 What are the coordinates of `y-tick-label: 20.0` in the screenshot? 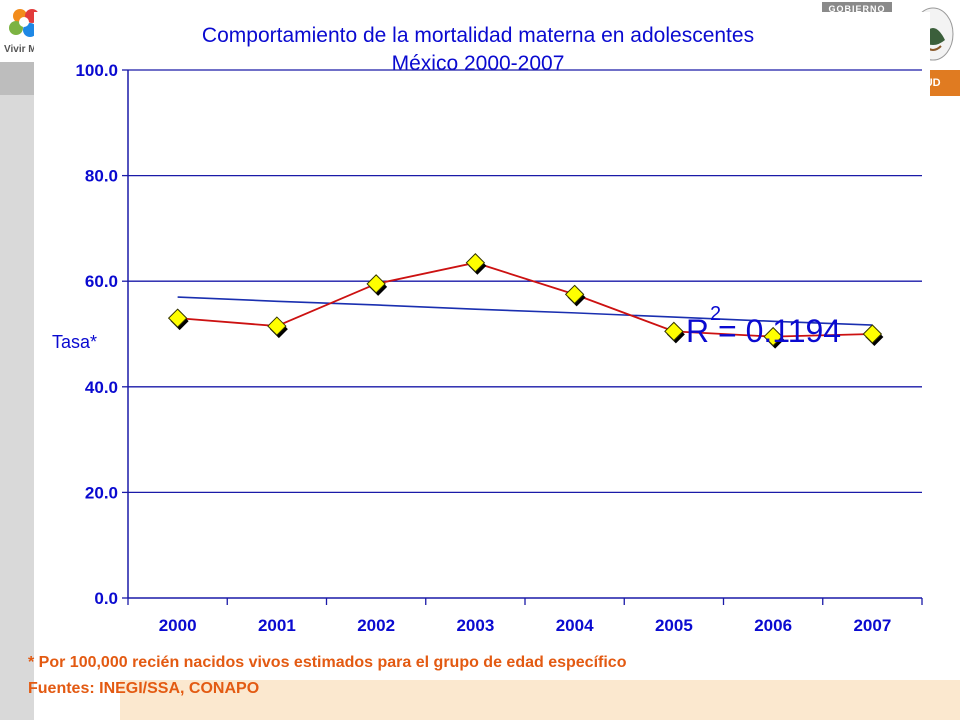 It's located at (101, 492).